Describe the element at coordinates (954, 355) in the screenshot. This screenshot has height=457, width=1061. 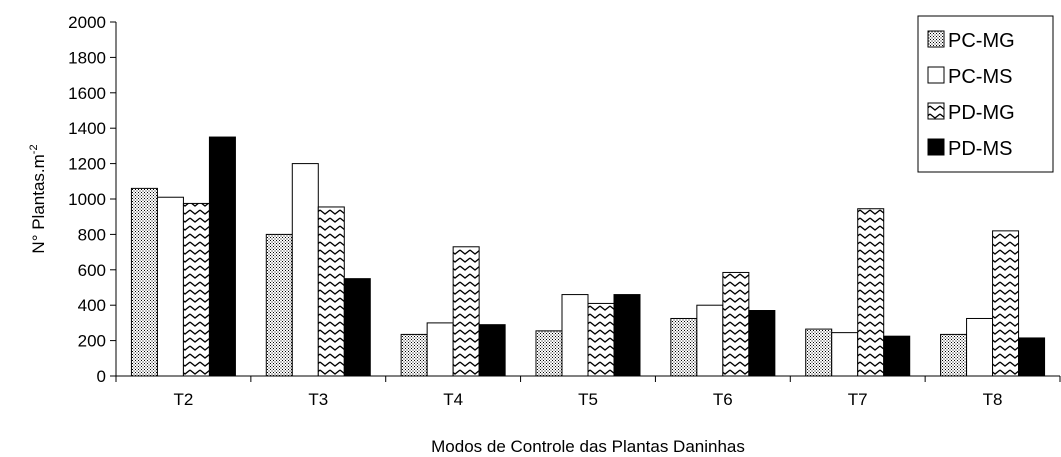
I see `bar-pc-mg-t8` at that location.